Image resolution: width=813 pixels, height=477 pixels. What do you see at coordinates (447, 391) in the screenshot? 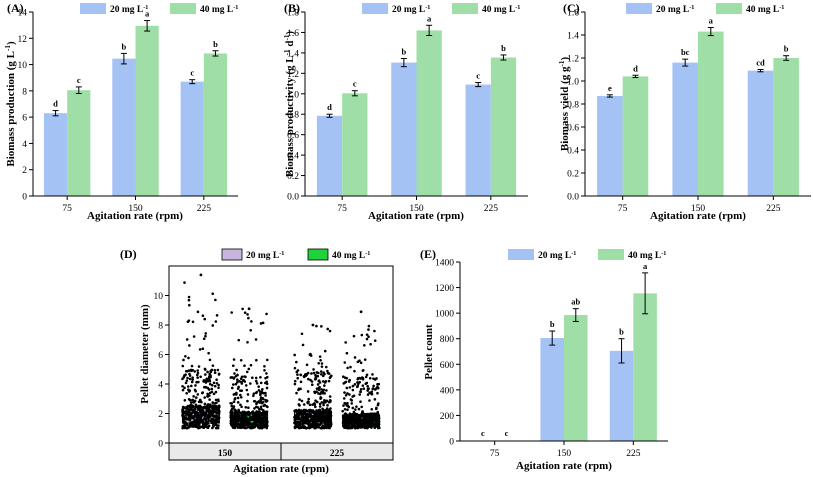
I see `y-tick-label: 400` at bounding box center [447, 391].